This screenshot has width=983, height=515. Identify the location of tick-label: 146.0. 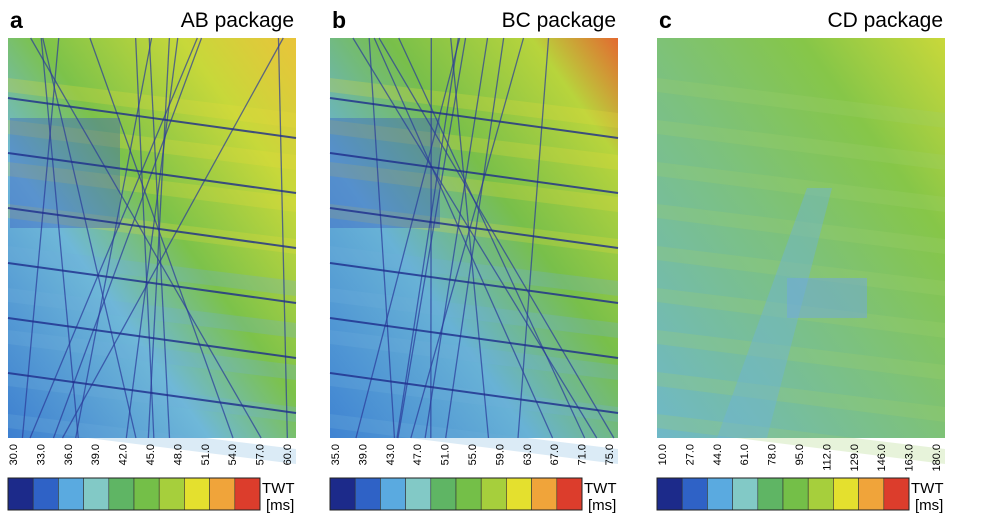
(882, 458).